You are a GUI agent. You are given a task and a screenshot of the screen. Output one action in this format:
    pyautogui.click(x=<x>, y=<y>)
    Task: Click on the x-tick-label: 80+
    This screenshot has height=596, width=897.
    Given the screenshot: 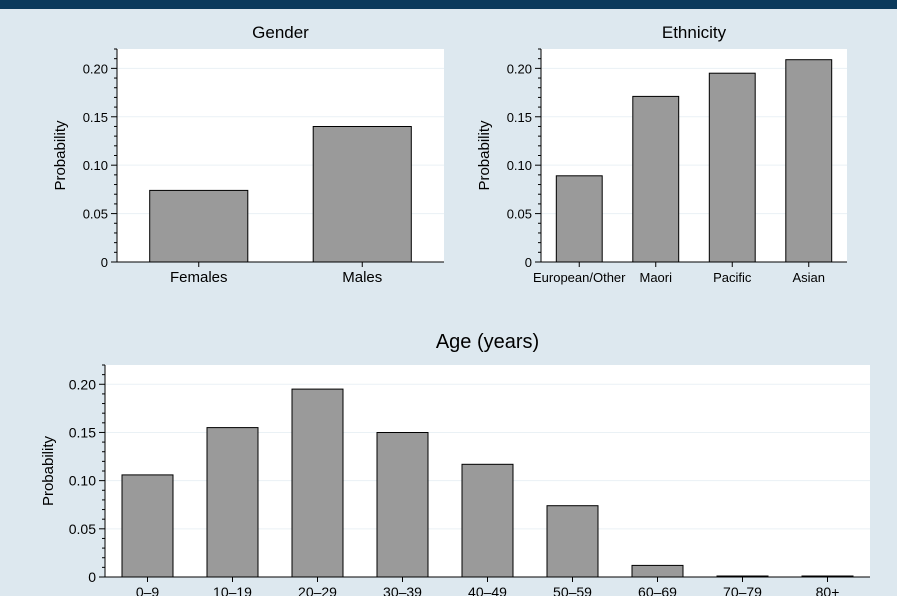 What is the action you would take?
    pyautogui.click(x=828, y=590)
    